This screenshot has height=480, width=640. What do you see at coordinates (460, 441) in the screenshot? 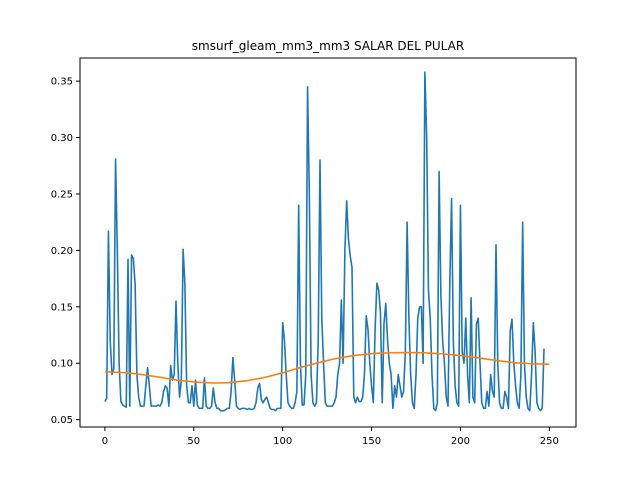
I see `x-tick-label: 200` at bounding box center [460, 441].